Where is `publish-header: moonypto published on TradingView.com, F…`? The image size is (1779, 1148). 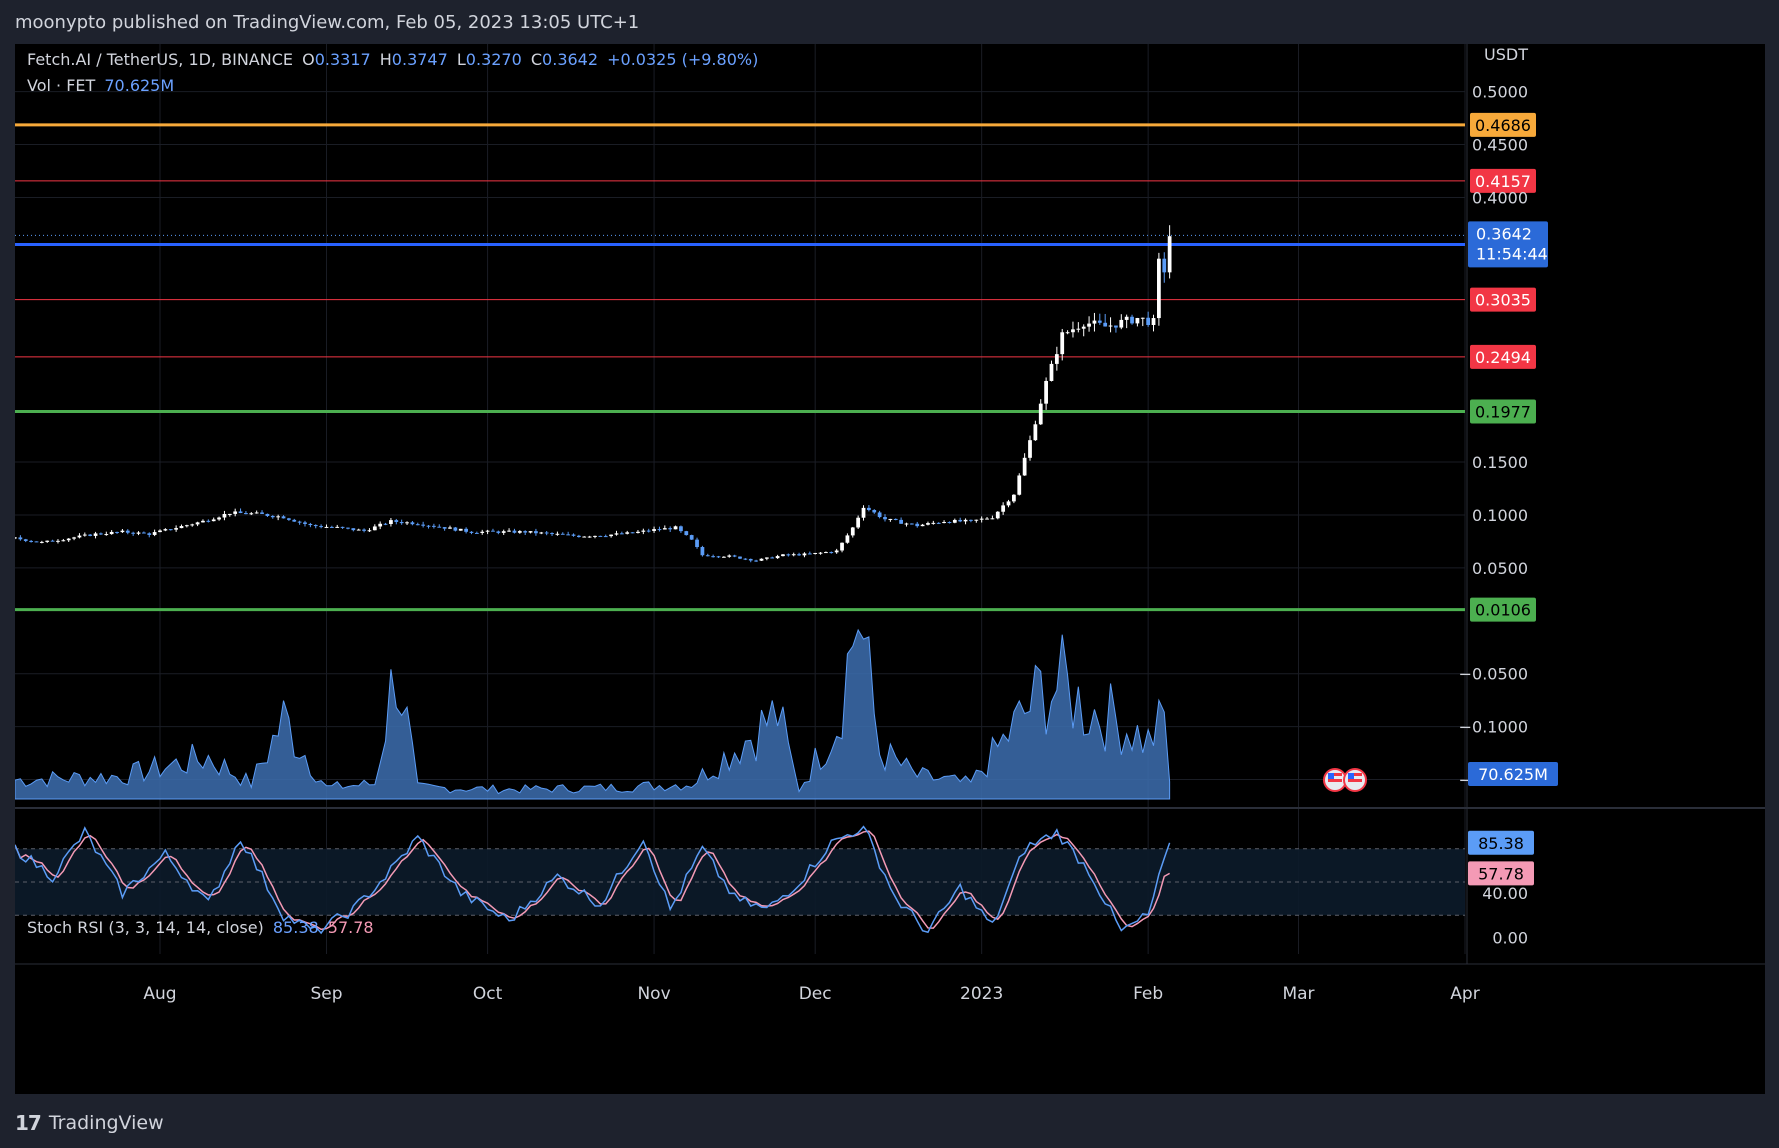
publish-header: moonypto published on TradingView.com, F… is located at coordinates (327, 23).